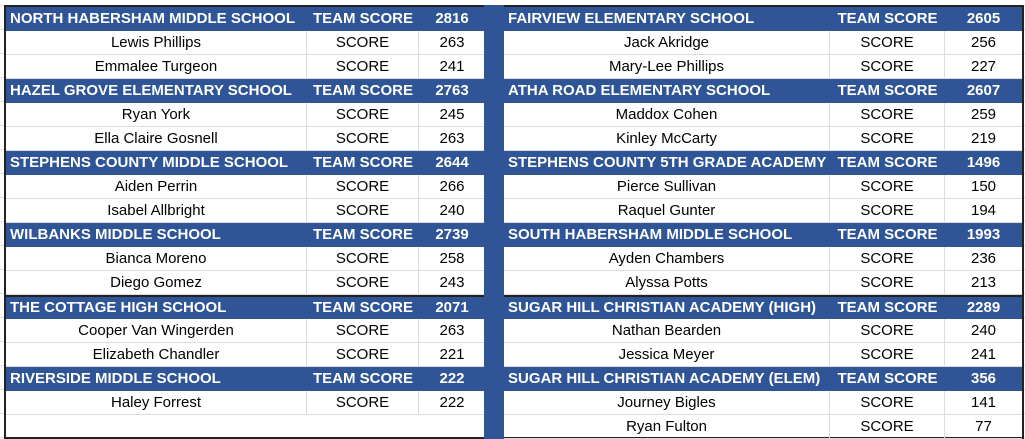 This screenshot has height=439, width=1025. I want to click on player-score: 141, so click(983, 402).